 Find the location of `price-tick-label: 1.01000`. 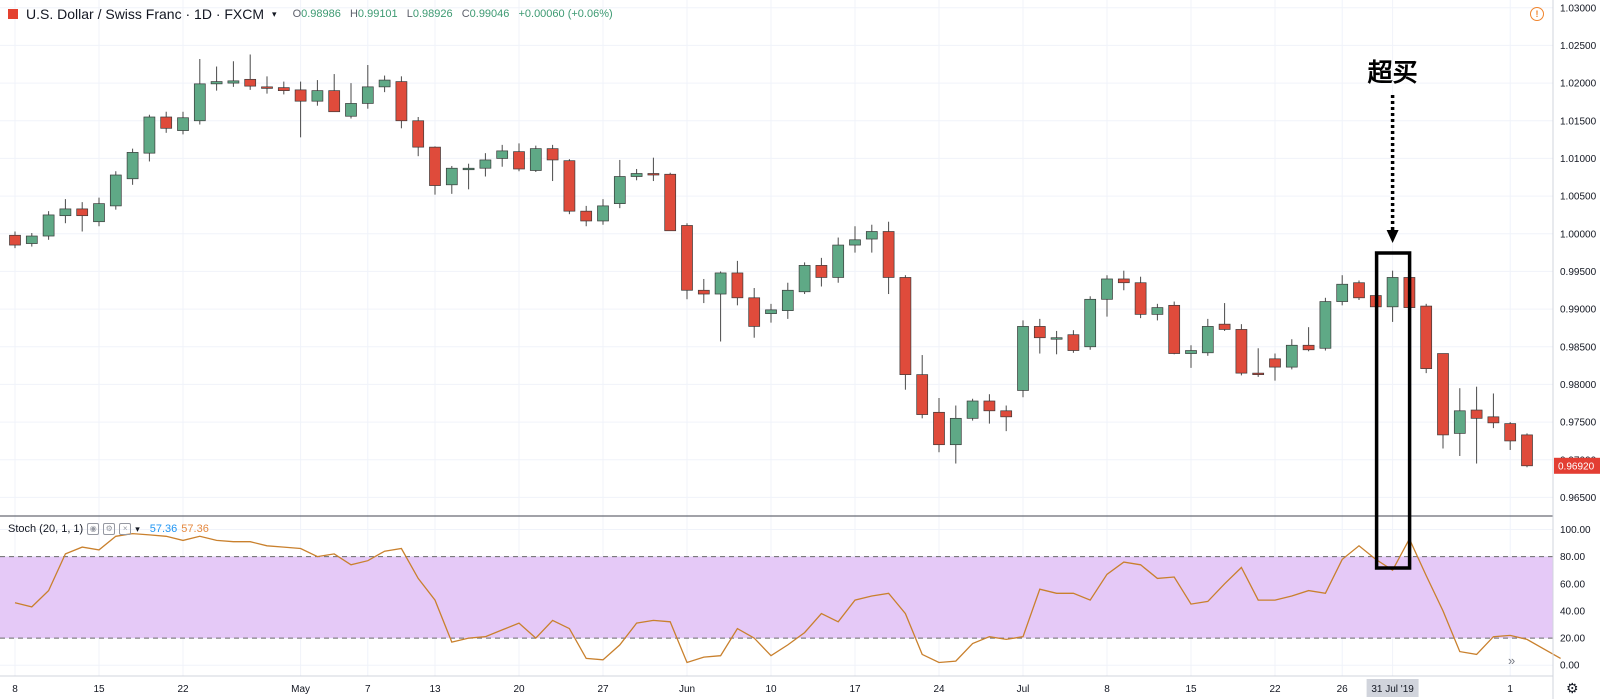

price-tick-label: 1.01000 is located at coordinates (1578, 159).